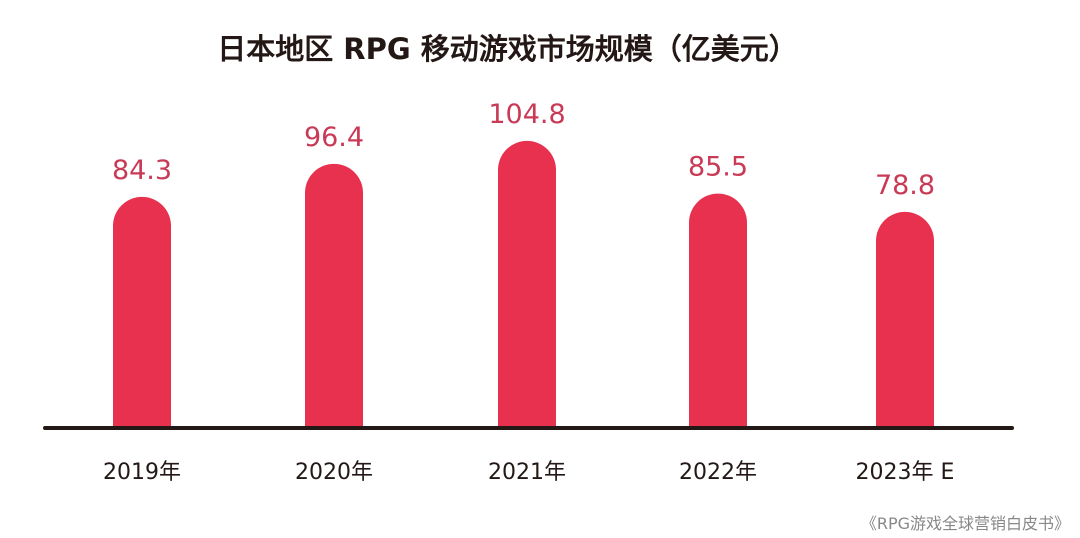  Describe the element at coordinates (507, 49) in the screenshot. I see `chart-title: 日本地区 RPG 移动游戏市场规模（亿美元）` at that location.